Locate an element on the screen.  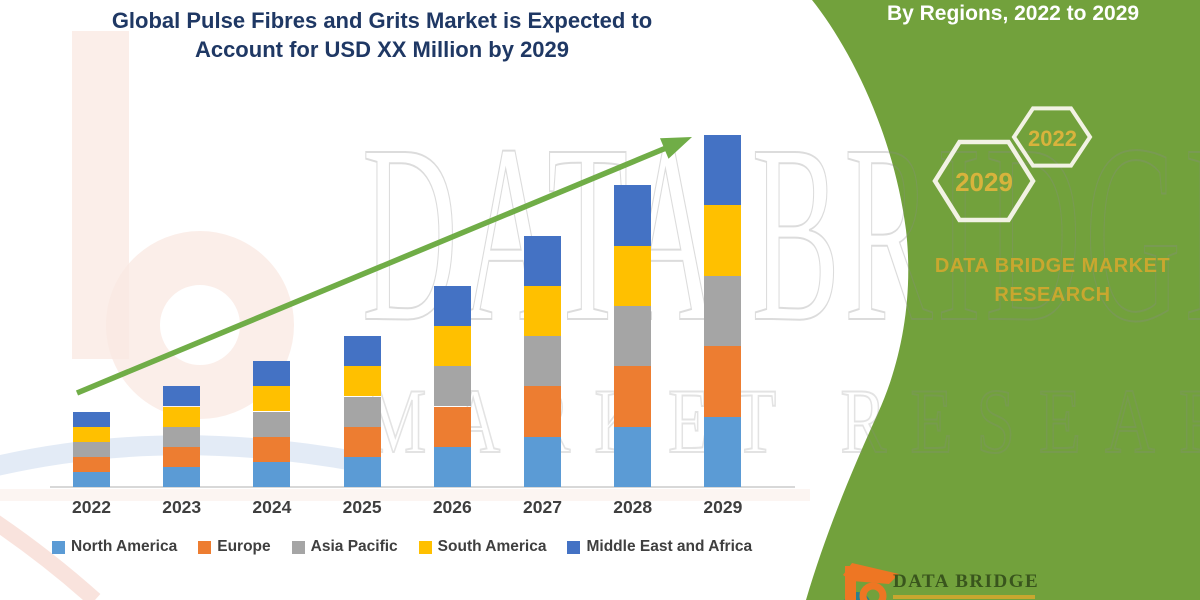
bar-2029-middle-east-and-africa is located at coordinates (723, 170).